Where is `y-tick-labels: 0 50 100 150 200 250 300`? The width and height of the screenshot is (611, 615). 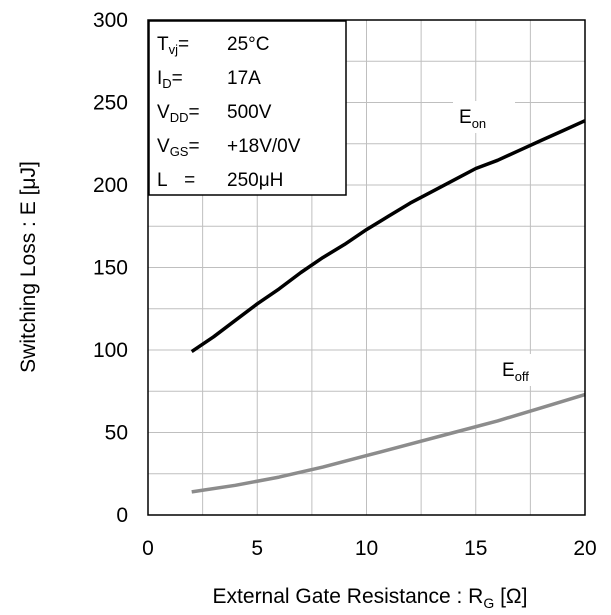
y-tick-labels: 0 50 100 150 200 250 300 is located at coordinates (110, 268).